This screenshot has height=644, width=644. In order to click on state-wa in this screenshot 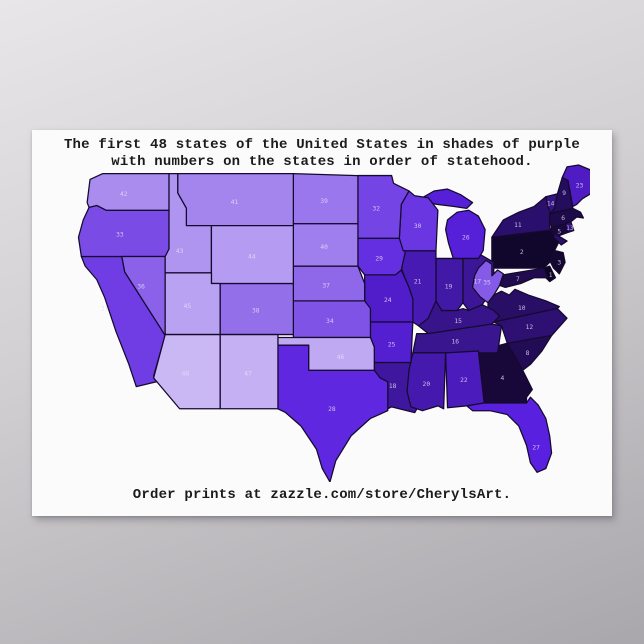, I will do `click(128, 192)`.